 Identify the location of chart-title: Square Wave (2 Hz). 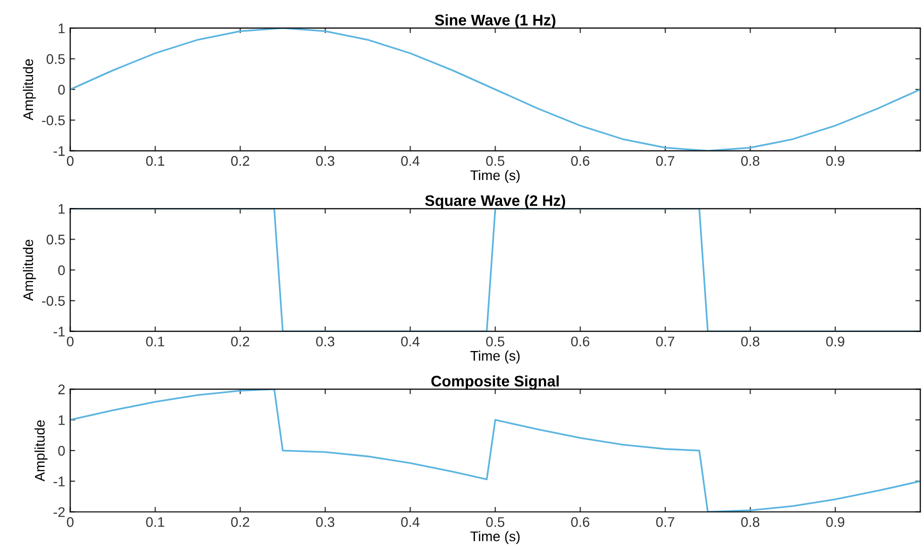
(495, 202).